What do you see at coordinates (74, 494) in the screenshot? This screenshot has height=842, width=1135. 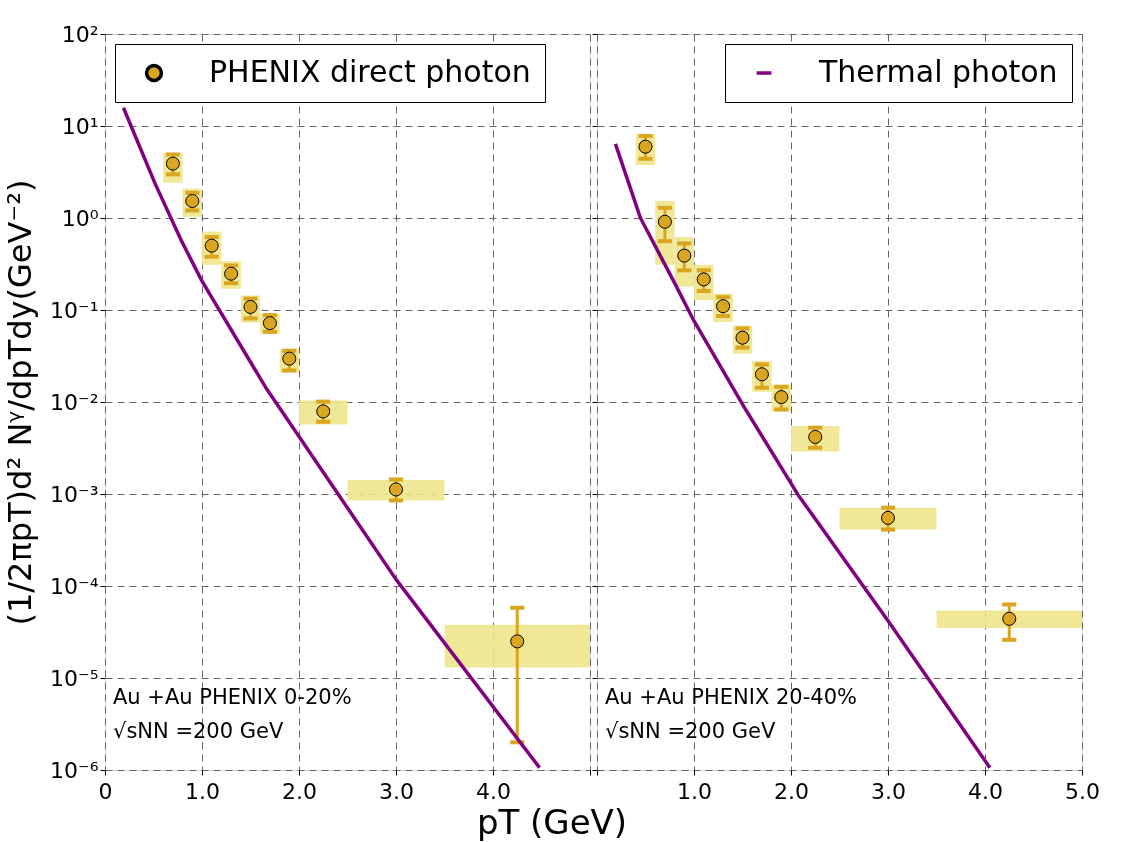 I see `y-tick-label: 10⁻³` at bounding box center [74, 494].